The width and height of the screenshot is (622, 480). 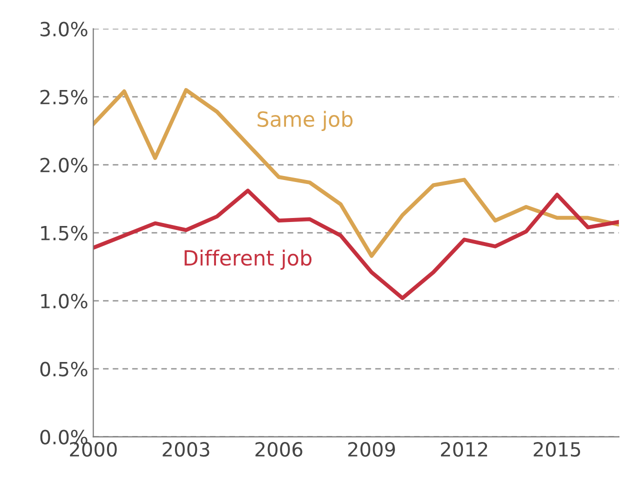 I want to click on y-tick-label: 1.5%, so click(x=64, y=233).